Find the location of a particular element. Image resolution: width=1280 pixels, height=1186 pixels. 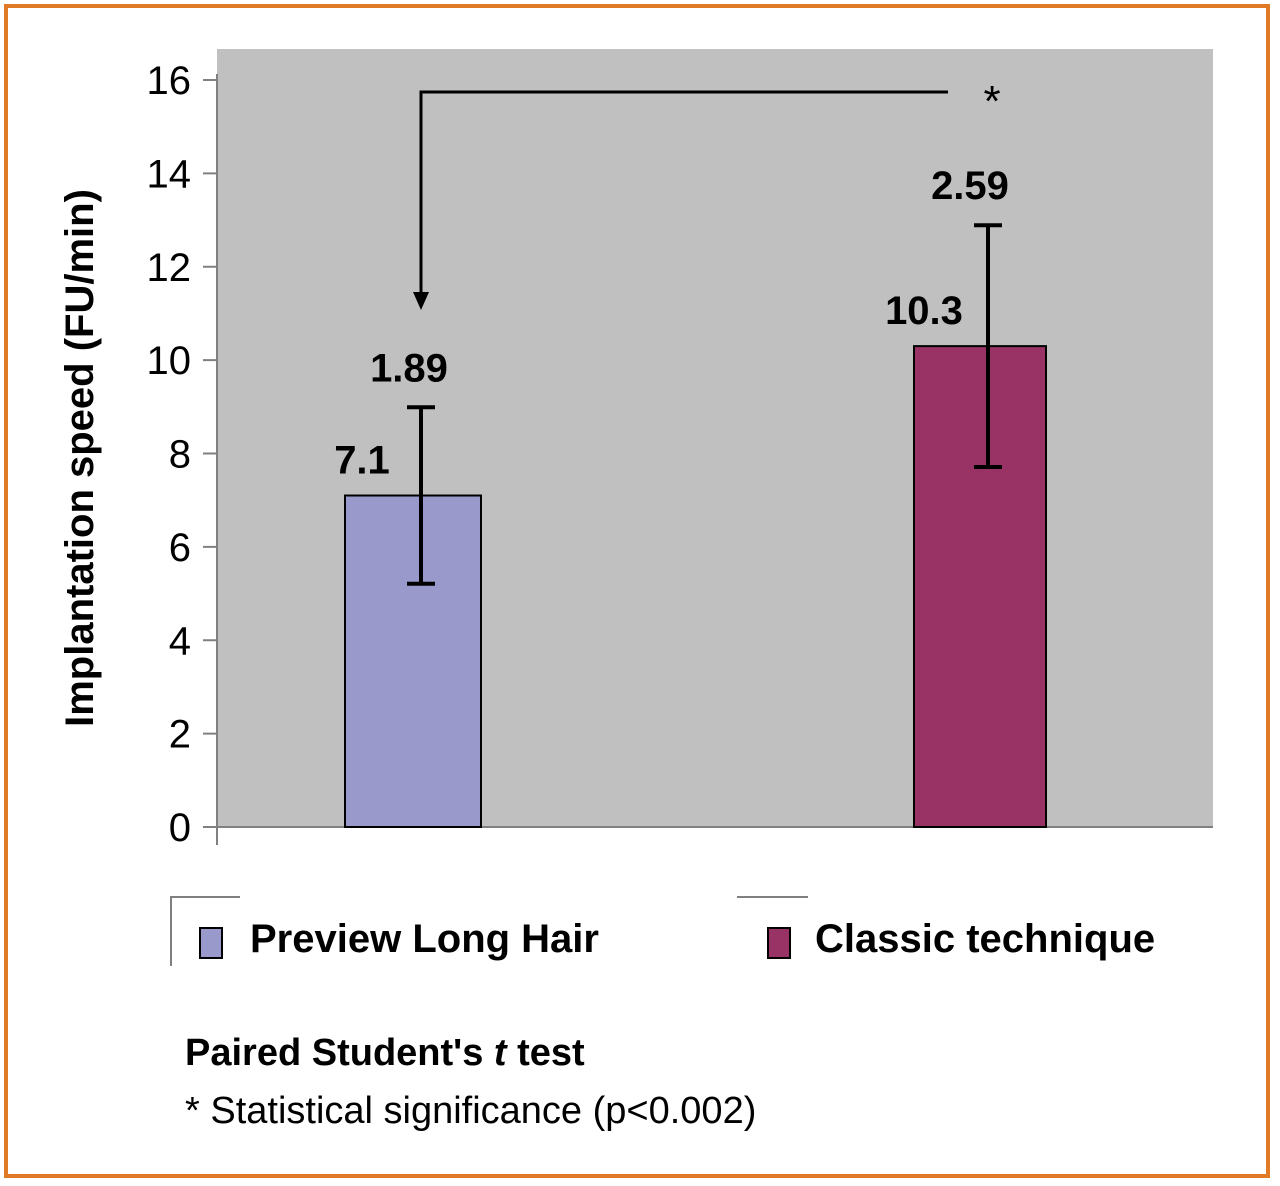

error-label: 2.59 is located at coordinates (970, 186).